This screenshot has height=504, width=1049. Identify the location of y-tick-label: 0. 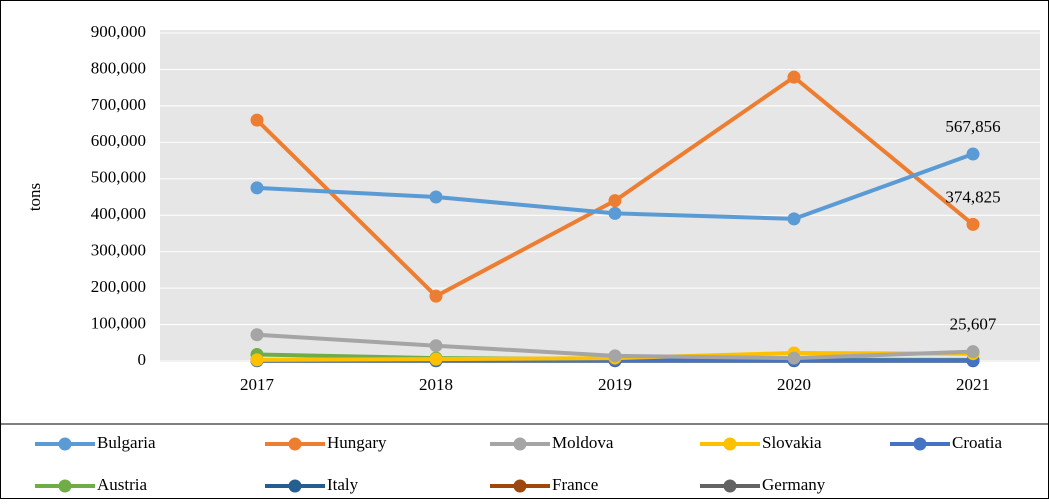
(142, 359).